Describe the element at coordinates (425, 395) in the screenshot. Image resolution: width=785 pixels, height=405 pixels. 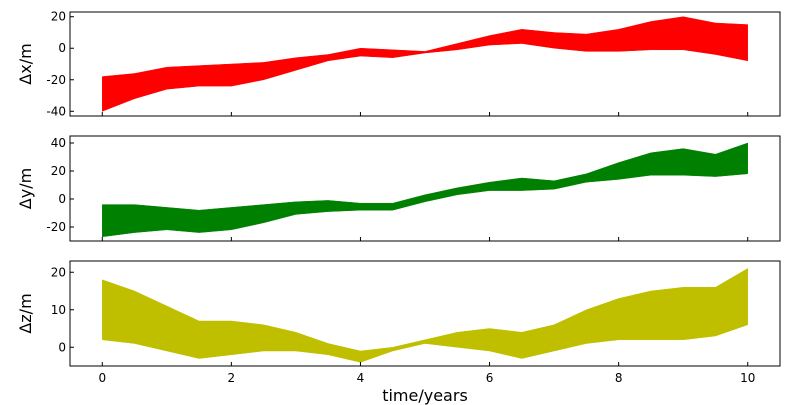
I see `x-axis-label: time/years` at that location.